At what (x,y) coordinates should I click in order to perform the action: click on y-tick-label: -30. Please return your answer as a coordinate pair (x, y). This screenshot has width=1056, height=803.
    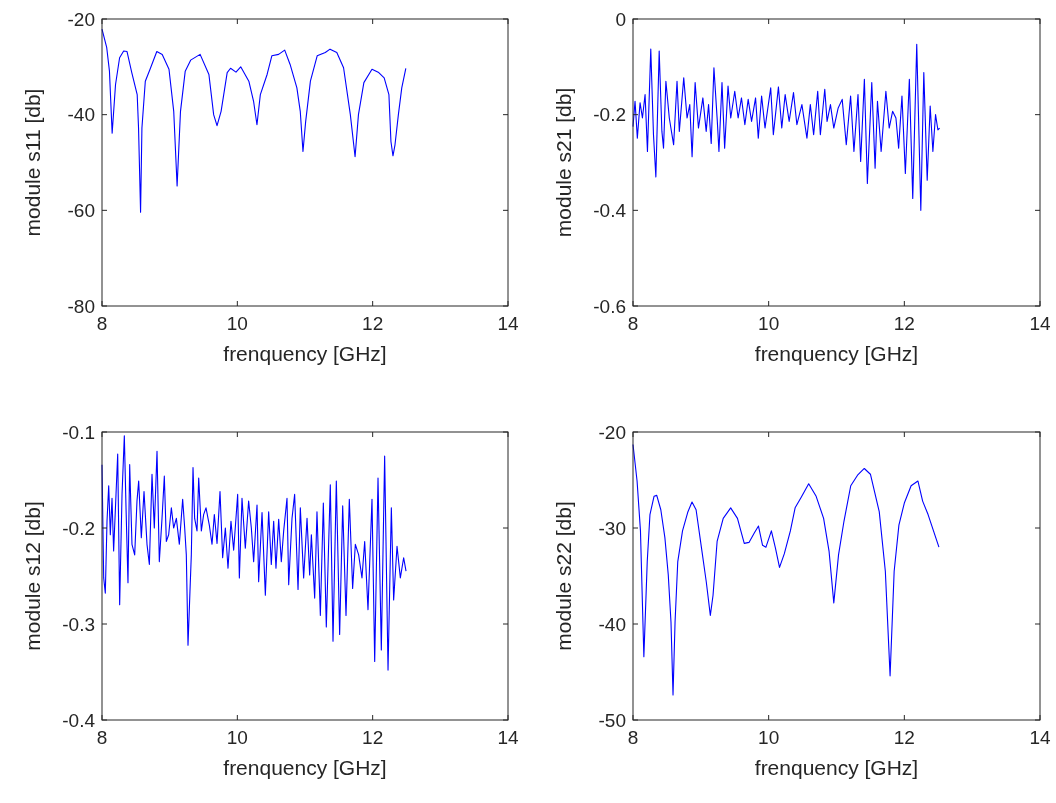
    Looking at the image, I should click on (612, 528).